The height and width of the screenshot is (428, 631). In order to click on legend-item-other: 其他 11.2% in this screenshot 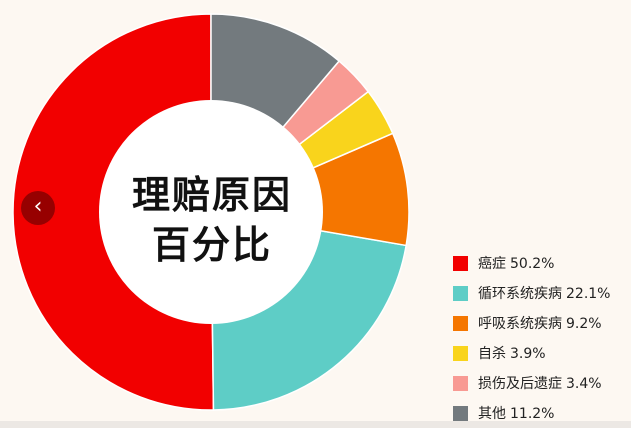, I will do `click(531, 413)`.